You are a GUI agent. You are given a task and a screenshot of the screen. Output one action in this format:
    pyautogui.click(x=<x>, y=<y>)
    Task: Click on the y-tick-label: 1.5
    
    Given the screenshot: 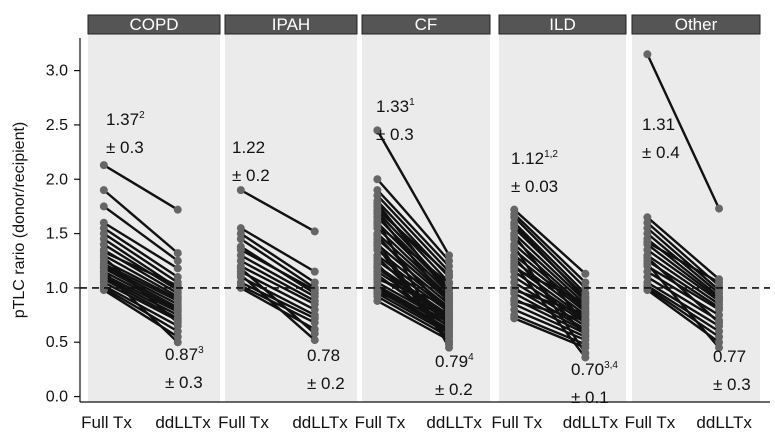 What is the action you would take?
    pyautogui.click(x=57, y=234)
    